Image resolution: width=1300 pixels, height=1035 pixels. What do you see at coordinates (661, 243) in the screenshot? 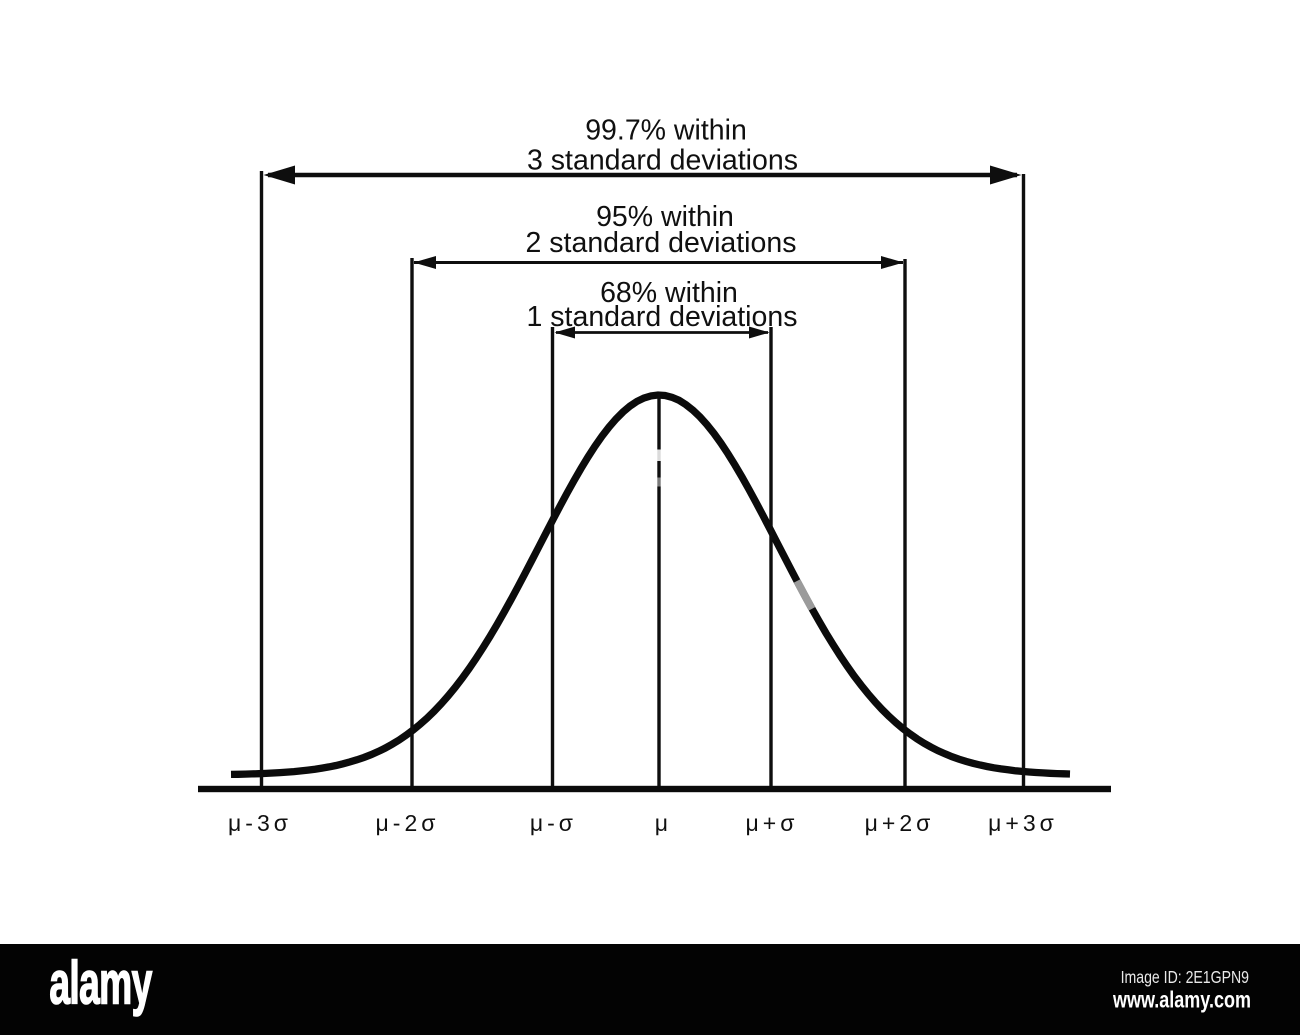
I see `svg-text: 2 standard deviations` at bounding box center [661, 243].